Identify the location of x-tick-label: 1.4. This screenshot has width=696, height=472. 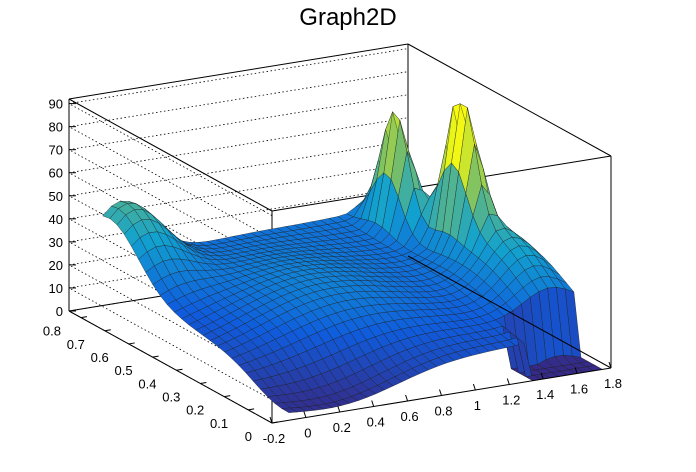
(545, 394).